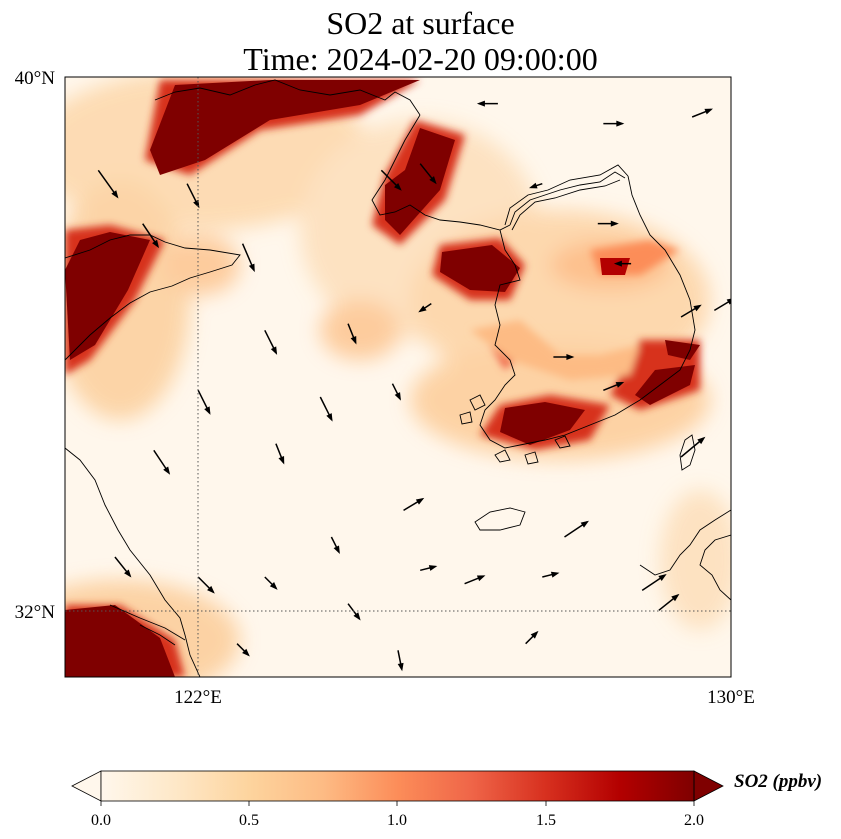 This screenshot has height=839, width=841. What do you see at coordinates (515, 429) in the screenshot?
I see `korea-south-islands` at bounding box center [515, 429].